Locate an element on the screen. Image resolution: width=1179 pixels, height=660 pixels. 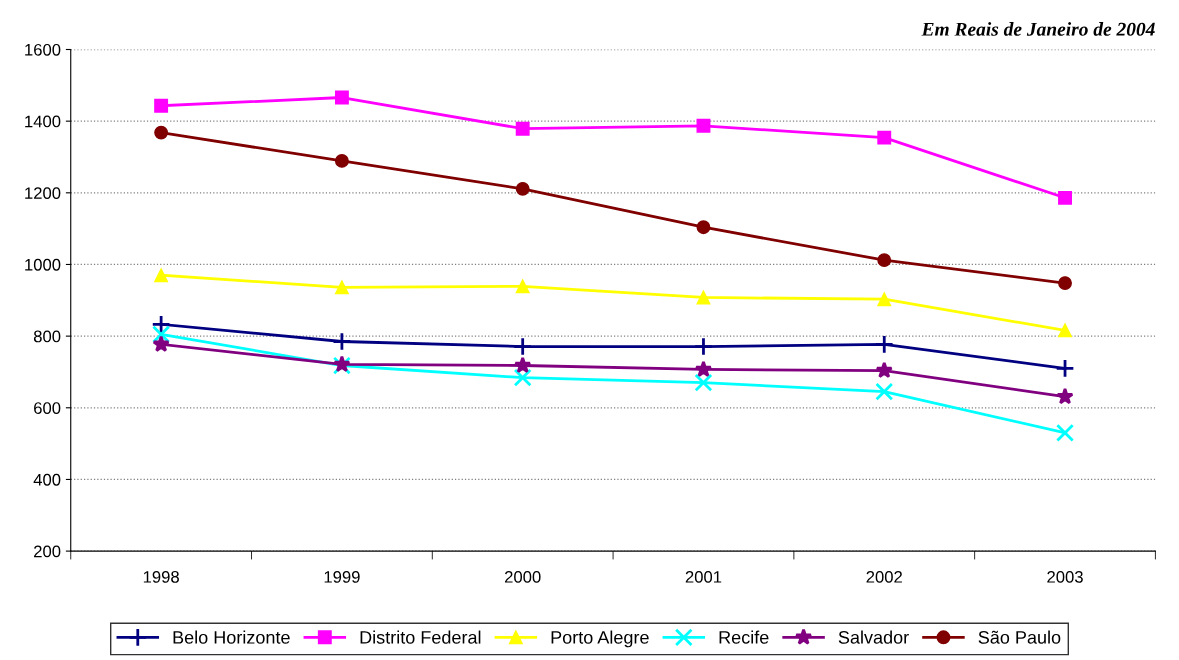
y-tick-label: 800 is located at coordinates (47, 336).